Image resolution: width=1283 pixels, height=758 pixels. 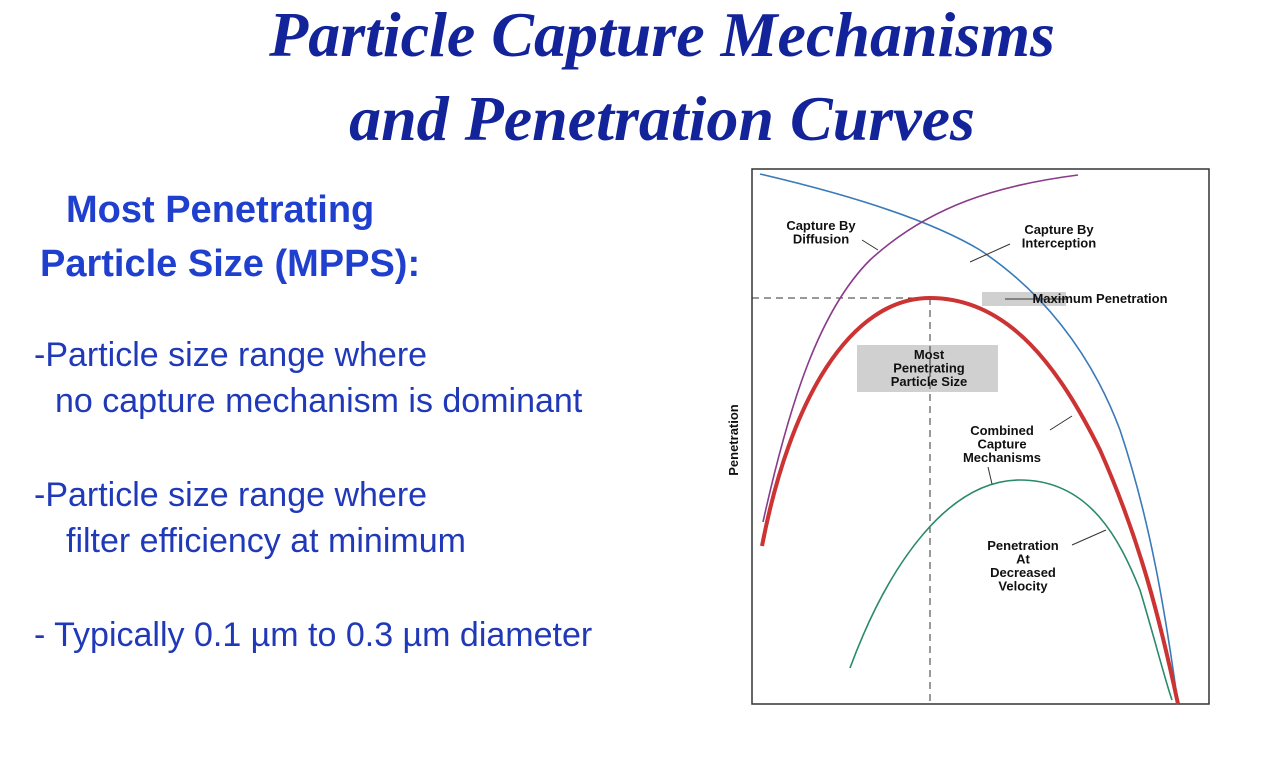 I want to click on diagram-label: Most, so click(x=929, y=354).